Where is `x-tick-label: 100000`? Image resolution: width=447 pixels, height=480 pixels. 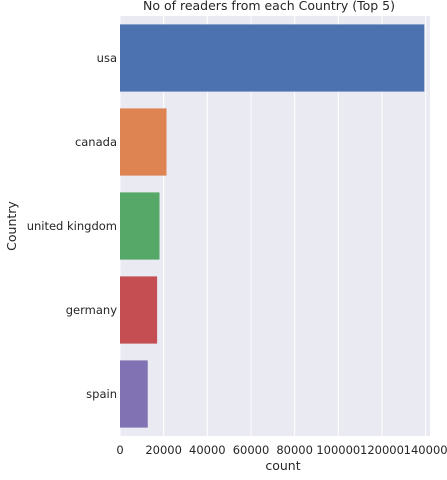
x-tick-label: 100000 is located at coordinates (338, 450).